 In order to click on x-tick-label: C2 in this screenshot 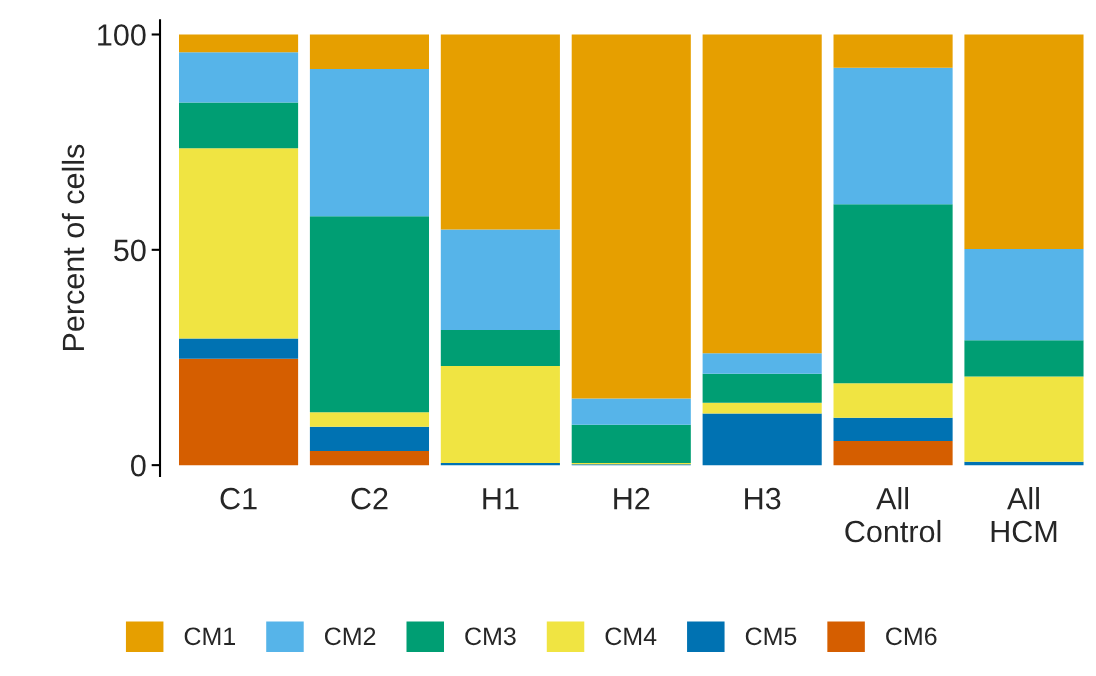, I will do `click(369, 498)`.